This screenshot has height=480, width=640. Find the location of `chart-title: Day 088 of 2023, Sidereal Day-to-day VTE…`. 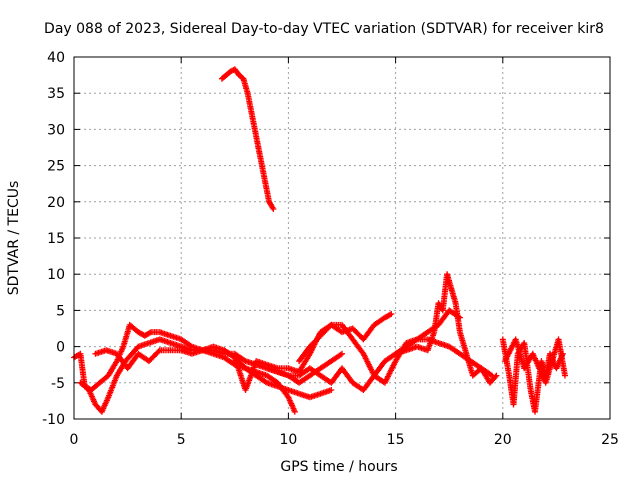

chart-title: Day 088 of 2023, Sidereal Day-to-day VTE… is located at coordinates (324, 29).